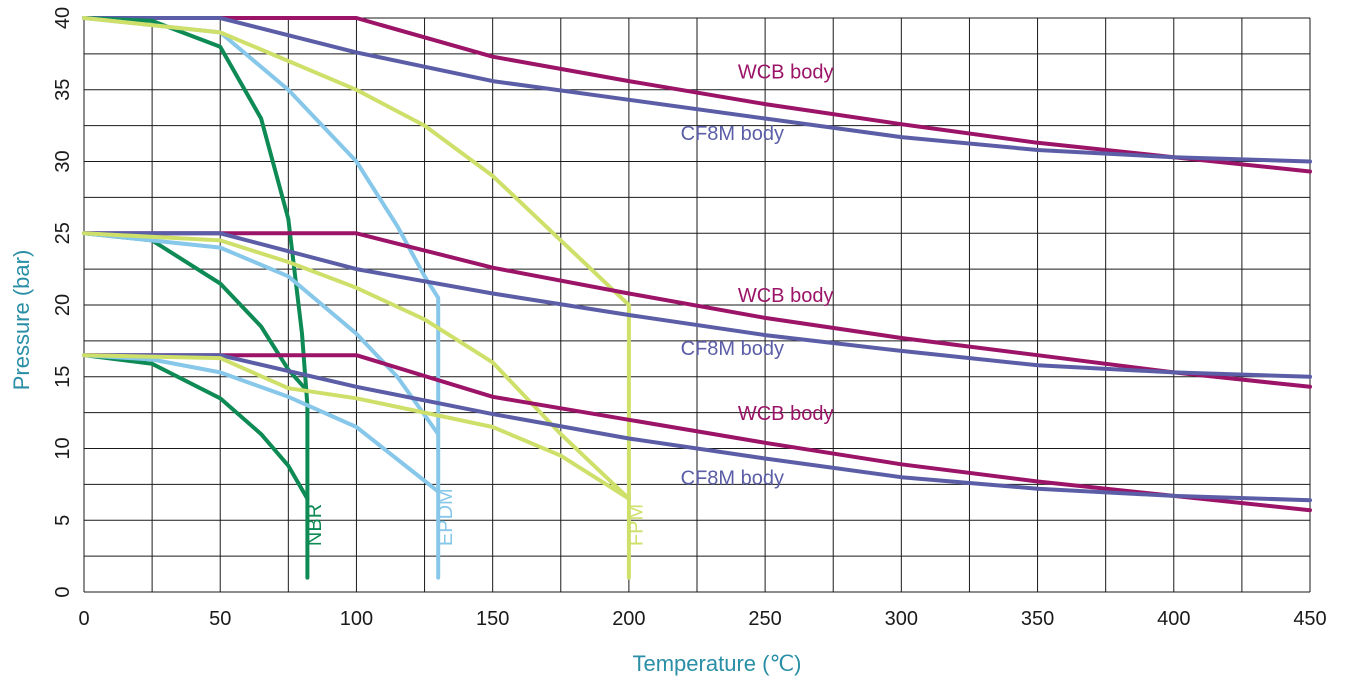  What do you see at coordinates (315, 525) in the screenshot?
I see `series-label-nbr: NBR` at bounding box center [315, 525].